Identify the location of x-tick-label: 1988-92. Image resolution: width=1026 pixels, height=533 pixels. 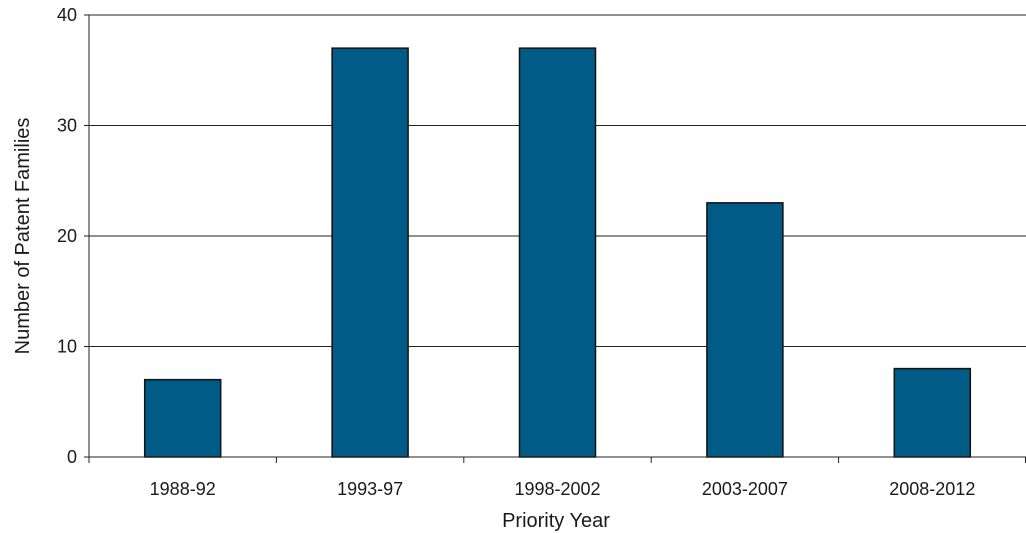
(183, 489).